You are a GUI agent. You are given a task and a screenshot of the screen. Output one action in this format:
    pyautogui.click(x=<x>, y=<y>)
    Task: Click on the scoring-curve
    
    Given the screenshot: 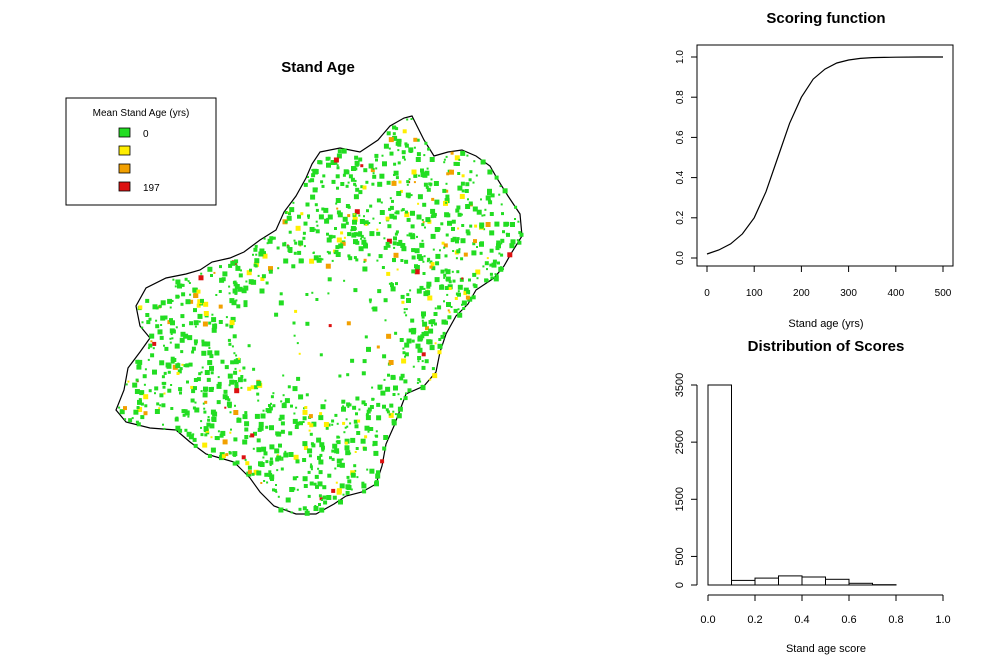 What is the action you would take?
    pyautogui.click(x=824, y=155)
    